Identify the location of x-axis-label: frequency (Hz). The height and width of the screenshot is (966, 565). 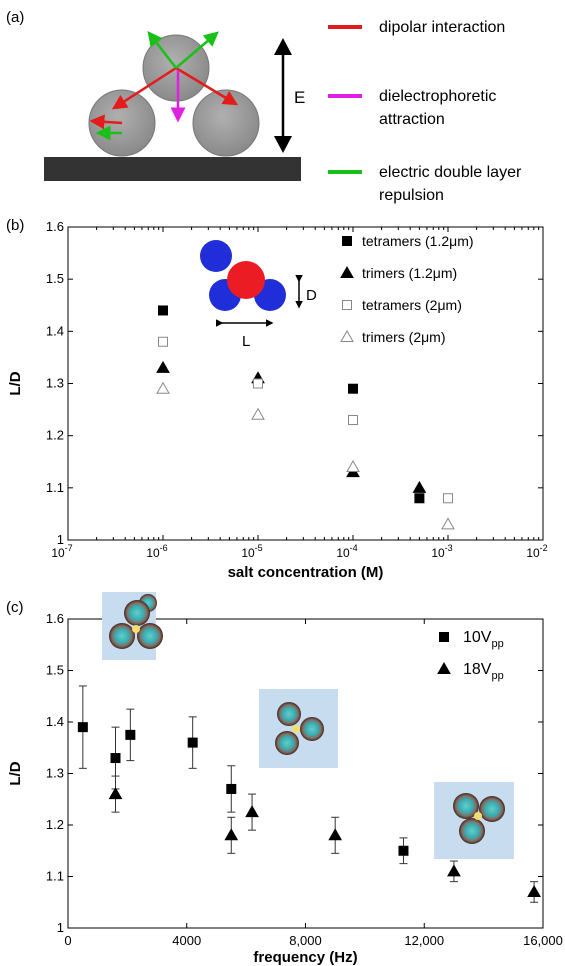
(305, 957).